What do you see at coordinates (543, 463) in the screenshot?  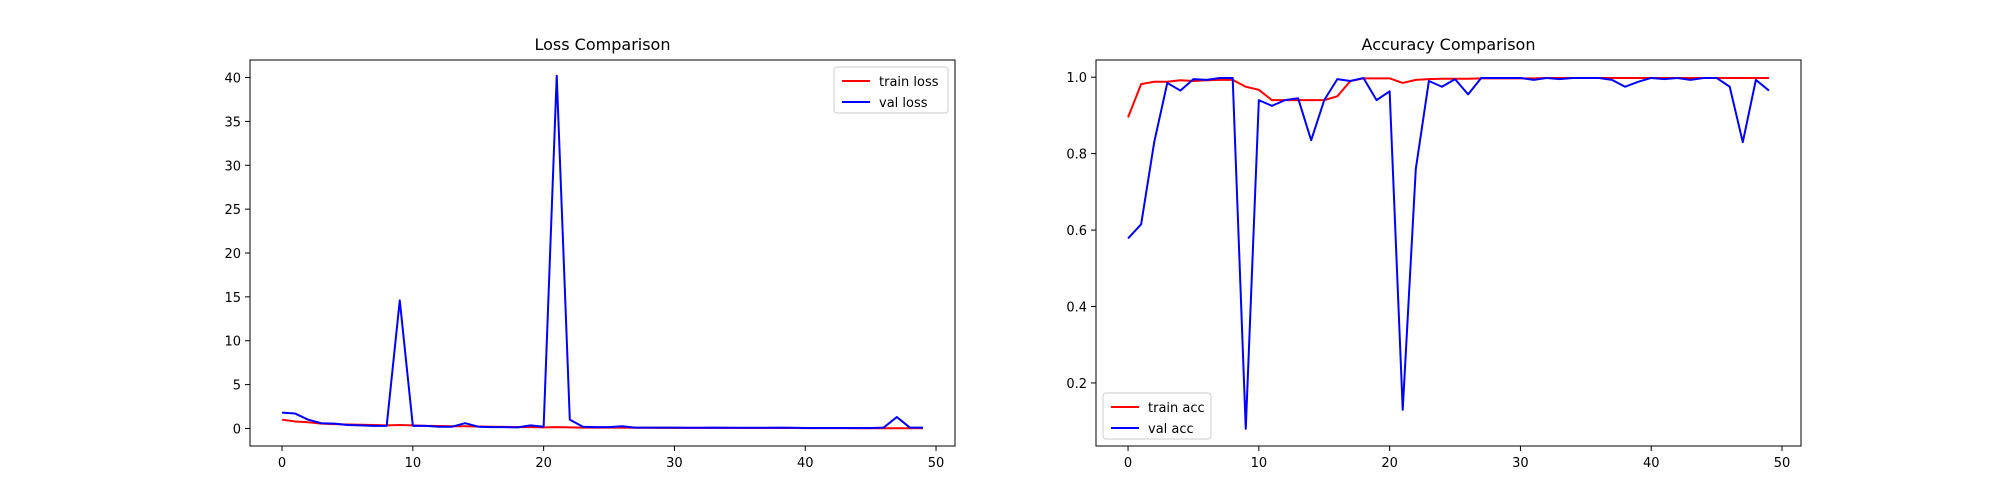 I see `loss-xtick-label: 20` at bounding box center [543, 463].